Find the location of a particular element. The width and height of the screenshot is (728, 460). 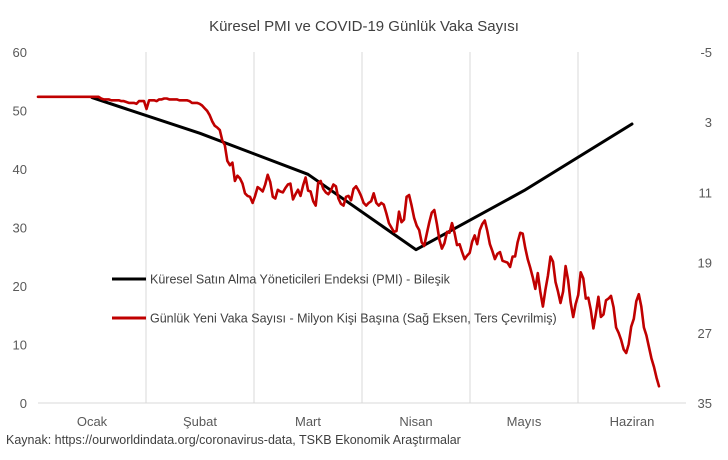

right-tick-label: 35 is located at coordinates (705, 403).